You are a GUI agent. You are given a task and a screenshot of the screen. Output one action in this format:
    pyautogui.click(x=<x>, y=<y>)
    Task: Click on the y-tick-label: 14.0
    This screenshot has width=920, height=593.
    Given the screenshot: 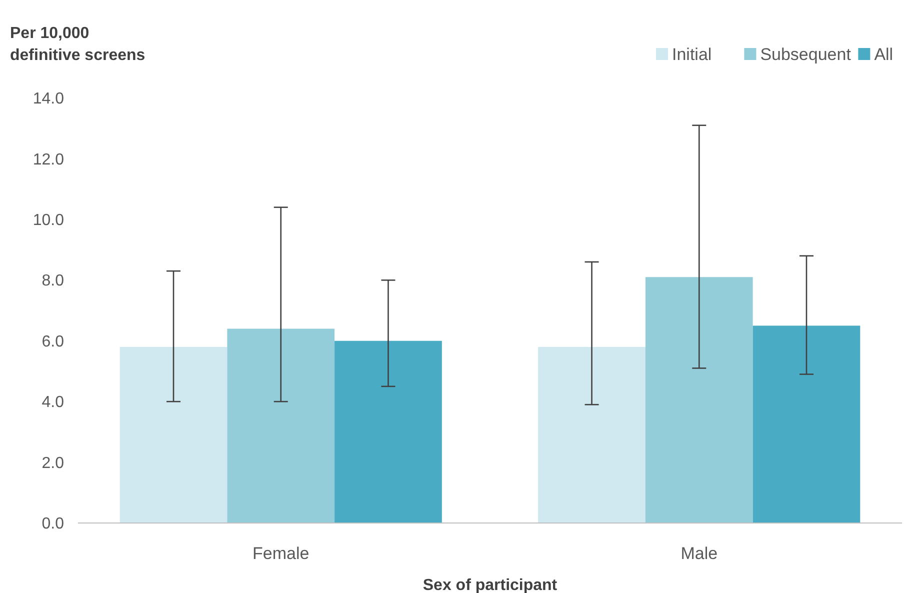 What is the action you would take?
    pyautogui.click(x=48, y=99)
    